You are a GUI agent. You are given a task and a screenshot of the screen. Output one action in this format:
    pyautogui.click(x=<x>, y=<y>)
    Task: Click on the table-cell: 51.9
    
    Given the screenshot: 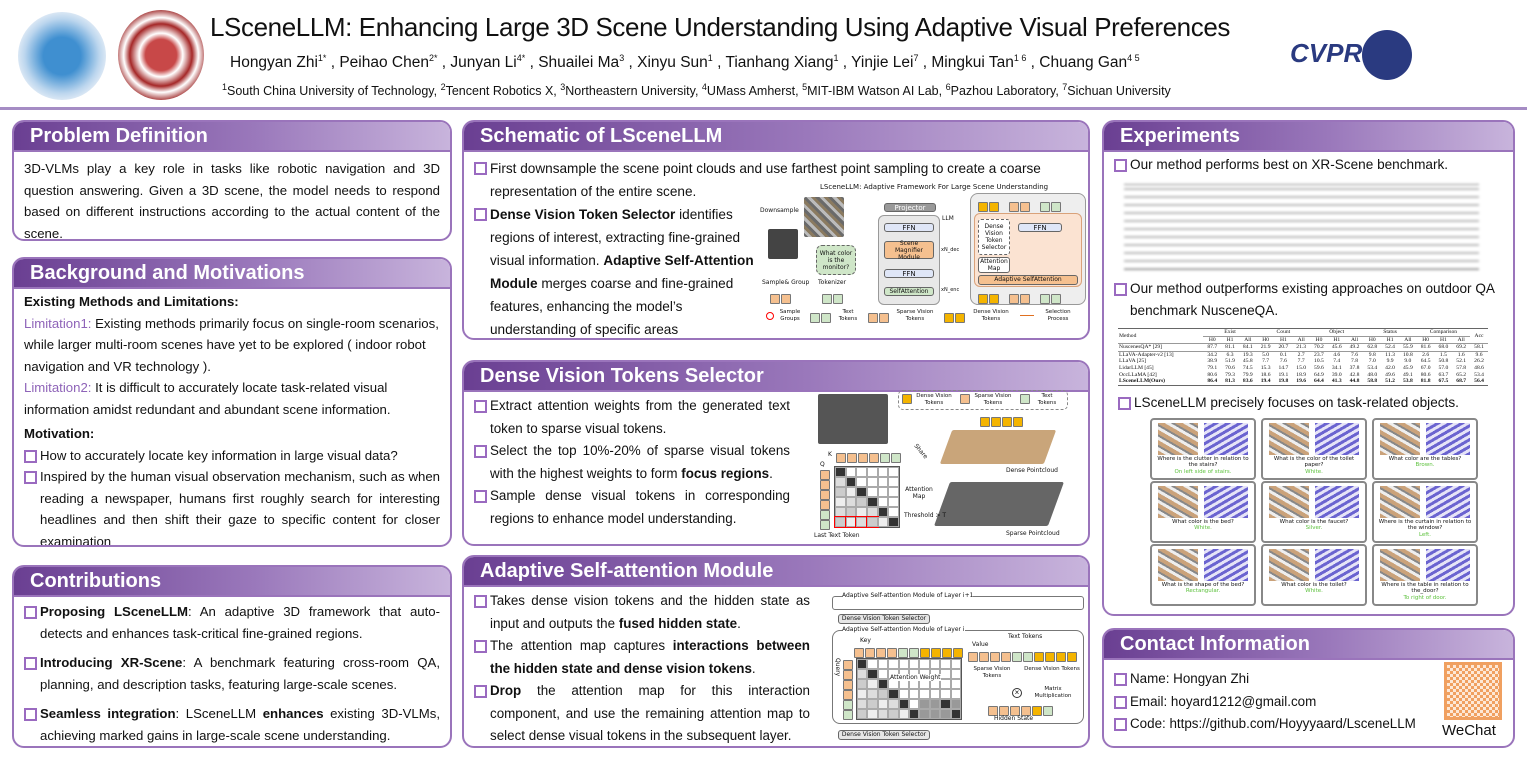 What is the action you would take?
    pyautogui.click(x=1230, y=361)
    